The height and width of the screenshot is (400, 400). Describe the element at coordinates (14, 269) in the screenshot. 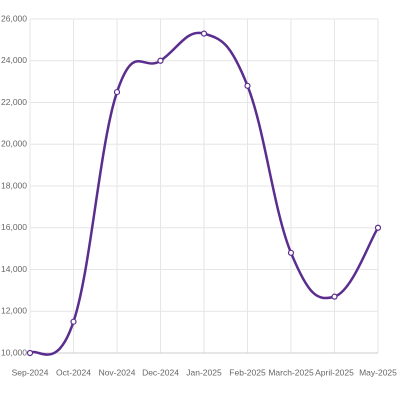

I see `y-tick-label: 14,000` at that location.